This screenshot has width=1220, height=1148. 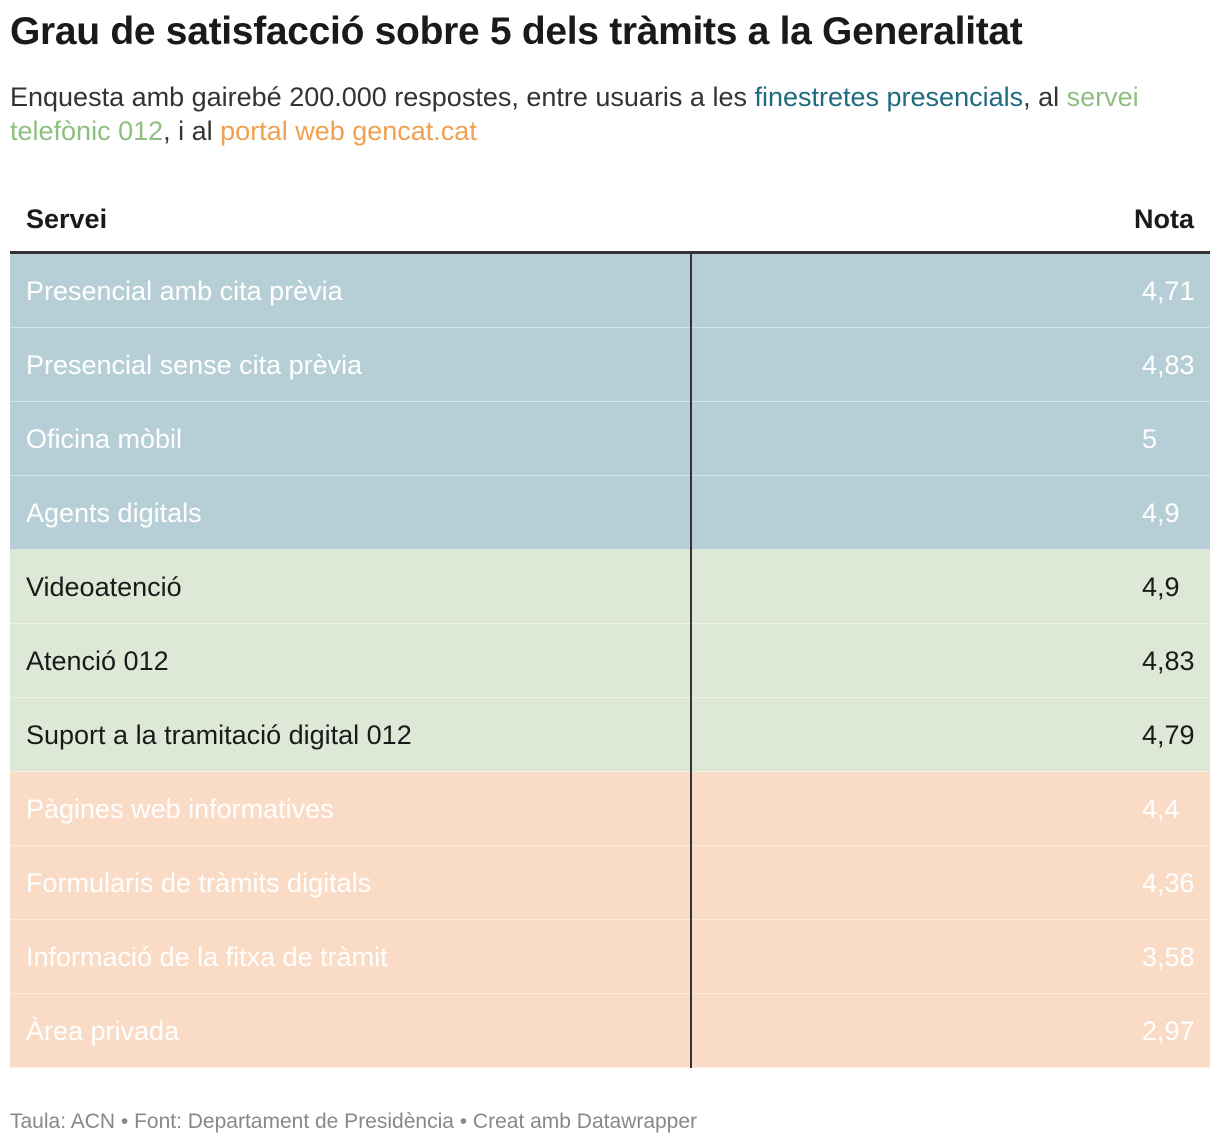 I want to click on cell-servei: Informació de la fitxa de tràmit, so click(x=207, y=957).